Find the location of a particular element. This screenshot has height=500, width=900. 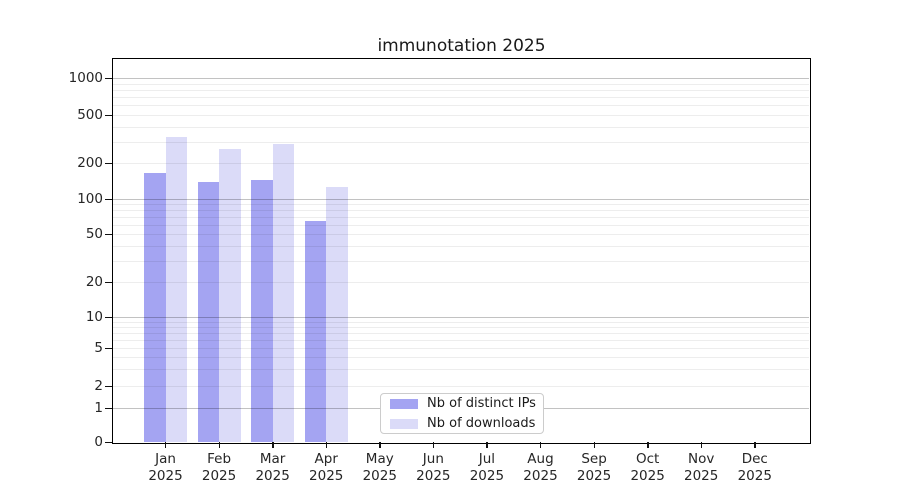

x-tick-label-mar: Mar 2025 is located at coordinates (273, 468).